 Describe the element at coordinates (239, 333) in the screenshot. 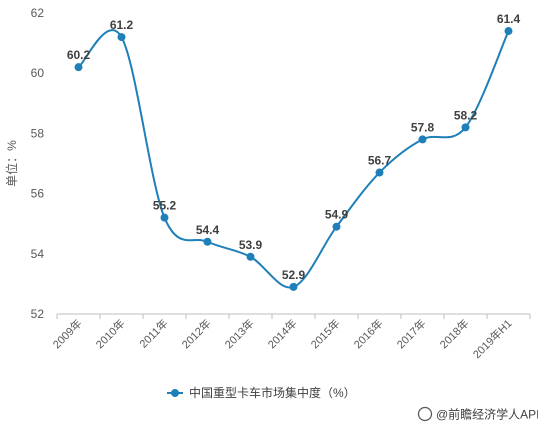

I see `x-tick-label: 2013年` at that location.